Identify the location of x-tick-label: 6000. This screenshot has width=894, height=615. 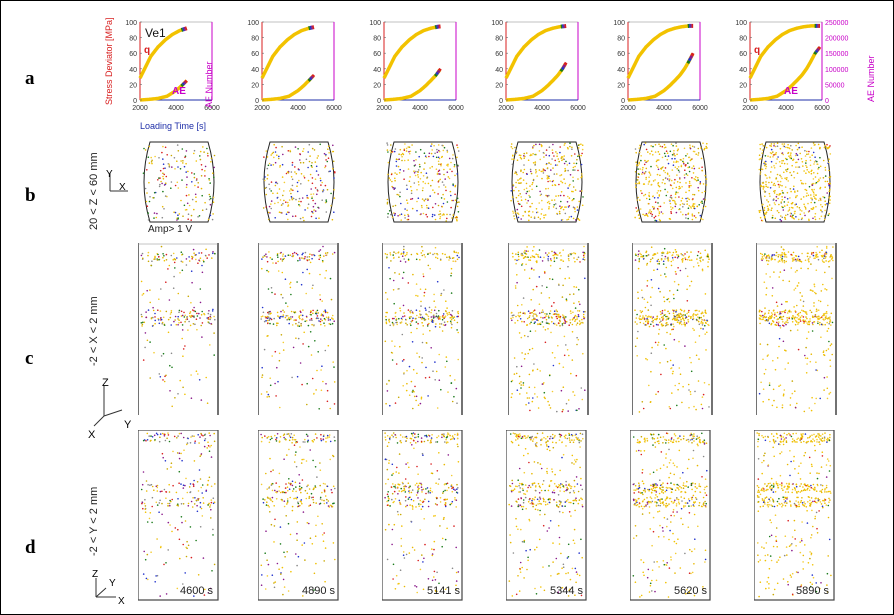
(334, 108).